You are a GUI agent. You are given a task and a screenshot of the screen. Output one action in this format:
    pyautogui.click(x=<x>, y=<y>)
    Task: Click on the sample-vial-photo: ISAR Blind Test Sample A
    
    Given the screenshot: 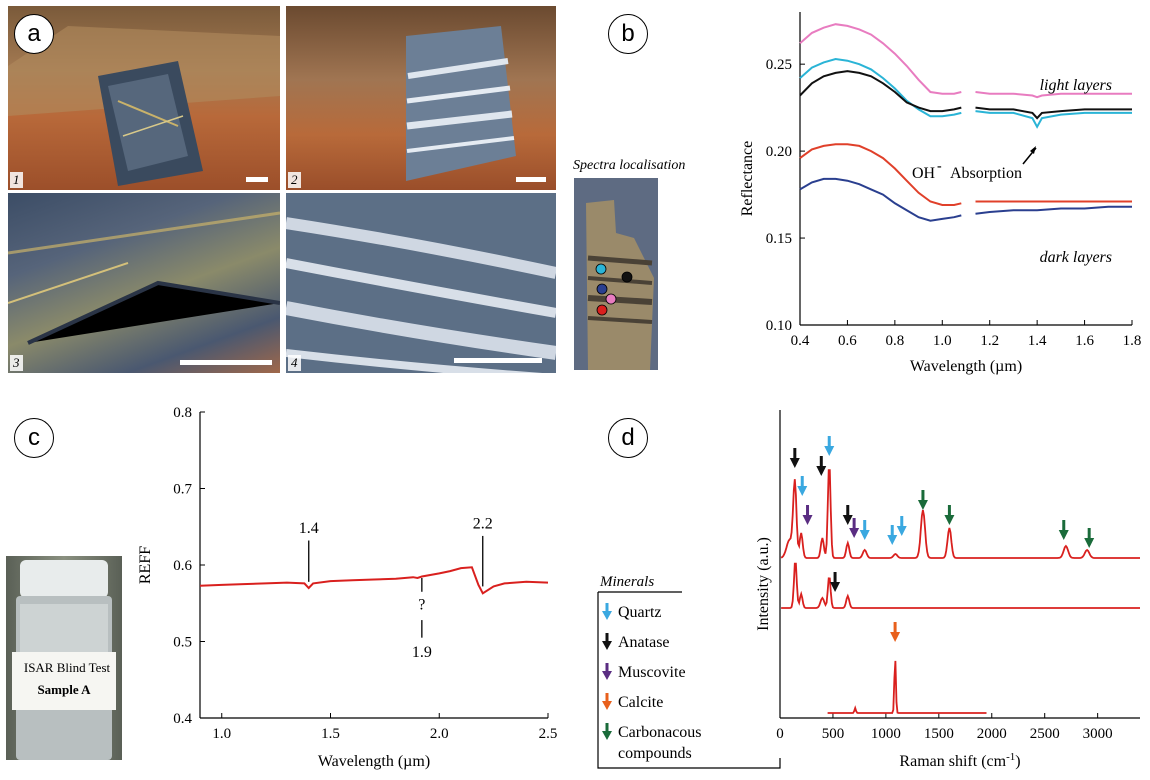 What is the action you would take?
    pyautogui.click(x=64, y=658)
    